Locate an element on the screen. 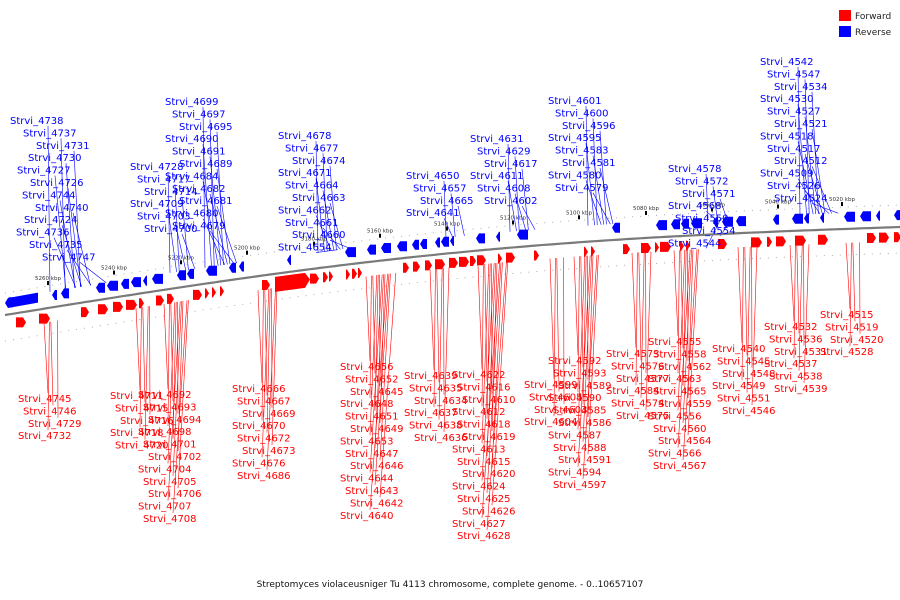 This screenshot has width=900, height=600. gene-label-reverse: Strvi_4650 is located at coordinates (433, 176).